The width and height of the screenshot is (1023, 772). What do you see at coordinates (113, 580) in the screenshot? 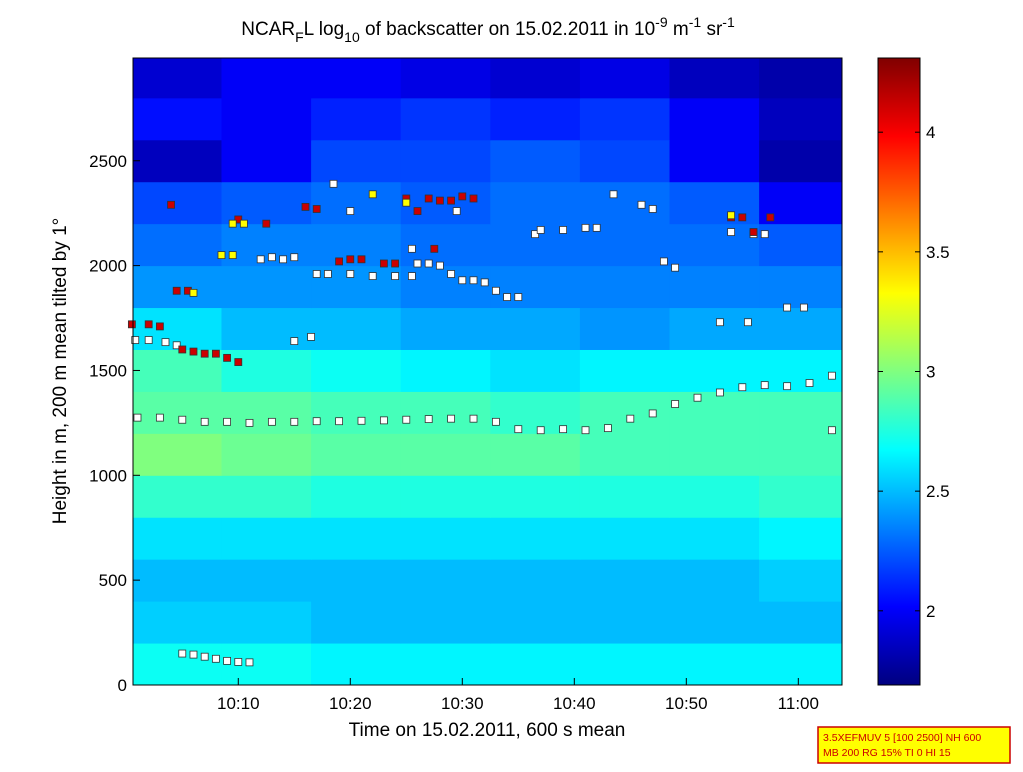
I see `y-tick-label: 500` at bounding box center [113, 580].